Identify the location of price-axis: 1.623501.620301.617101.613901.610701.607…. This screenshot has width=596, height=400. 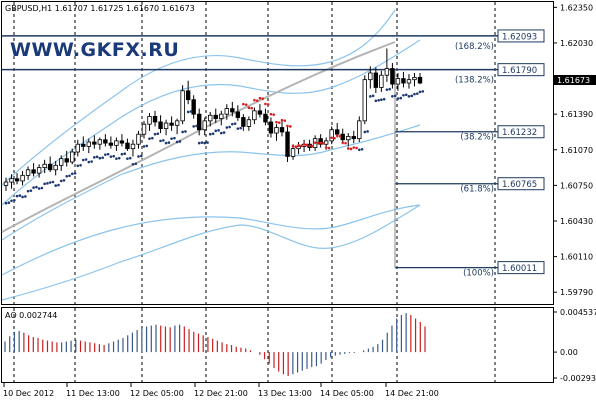
(573, 150).